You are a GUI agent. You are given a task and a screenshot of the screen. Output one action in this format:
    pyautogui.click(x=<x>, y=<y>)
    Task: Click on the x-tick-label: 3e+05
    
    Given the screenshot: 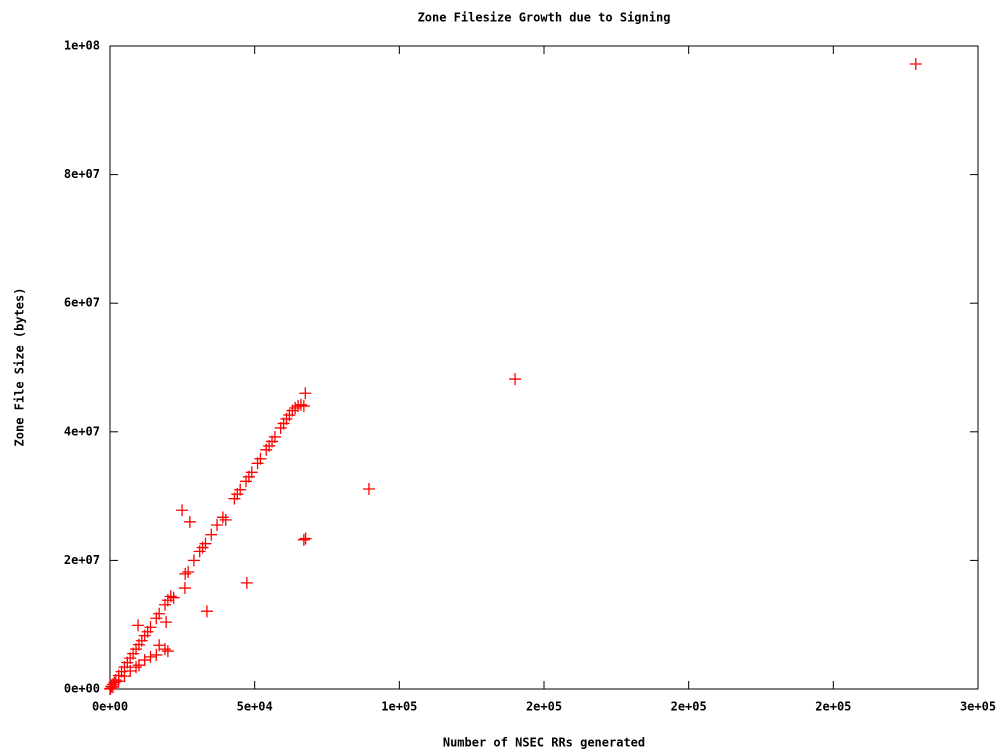 What is the action you would take?
    pyautogui.click(x=978, y=707)
    